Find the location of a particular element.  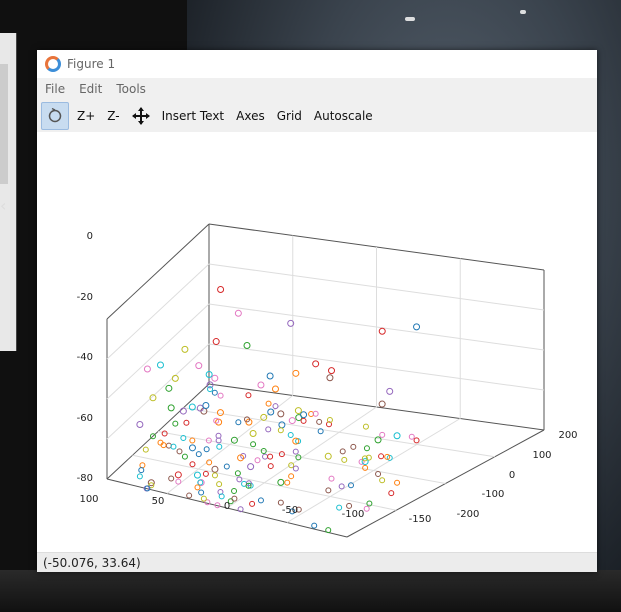

z-tick-label: 0 is located at coordinates (90, 236).